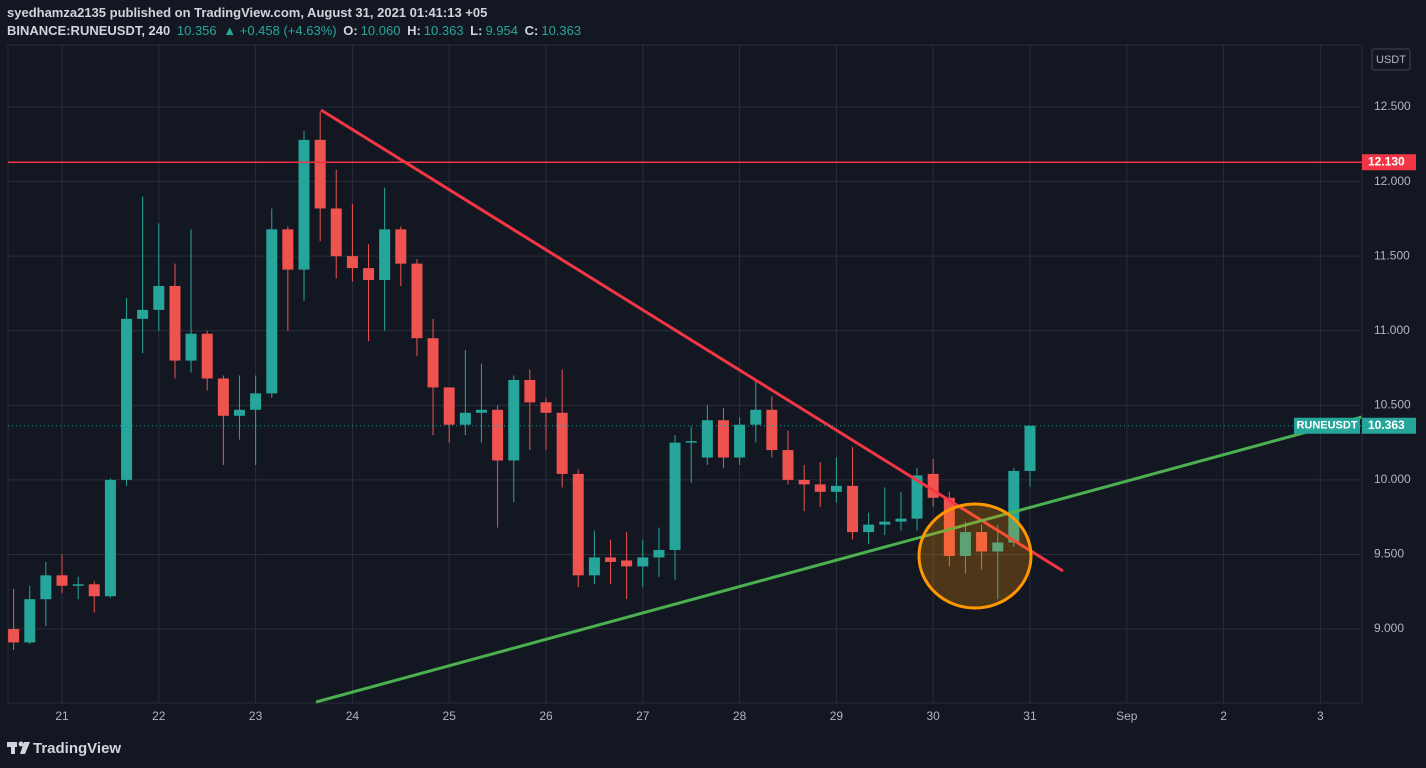  I want to click on price: 10.356, so click(196, 30).